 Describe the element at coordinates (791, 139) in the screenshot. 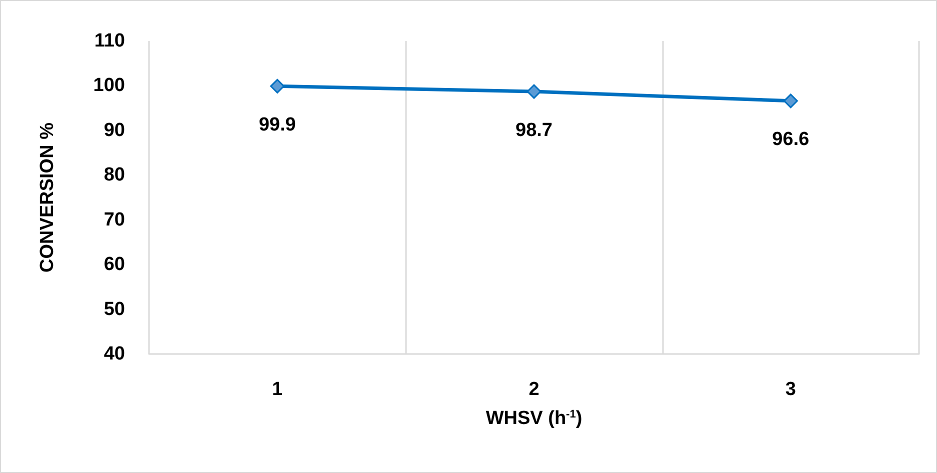

I see `data-label: 96.6` at that location.